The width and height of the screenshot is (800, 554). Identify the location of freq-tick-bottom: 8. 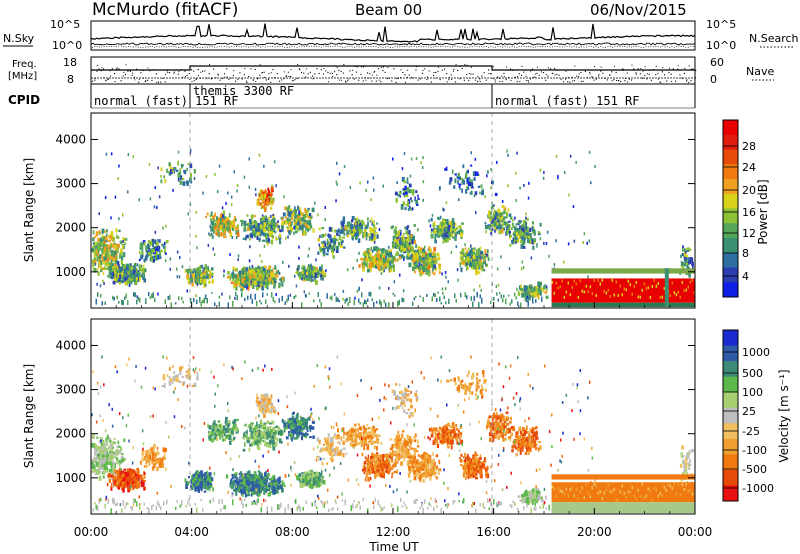
(70, 79).